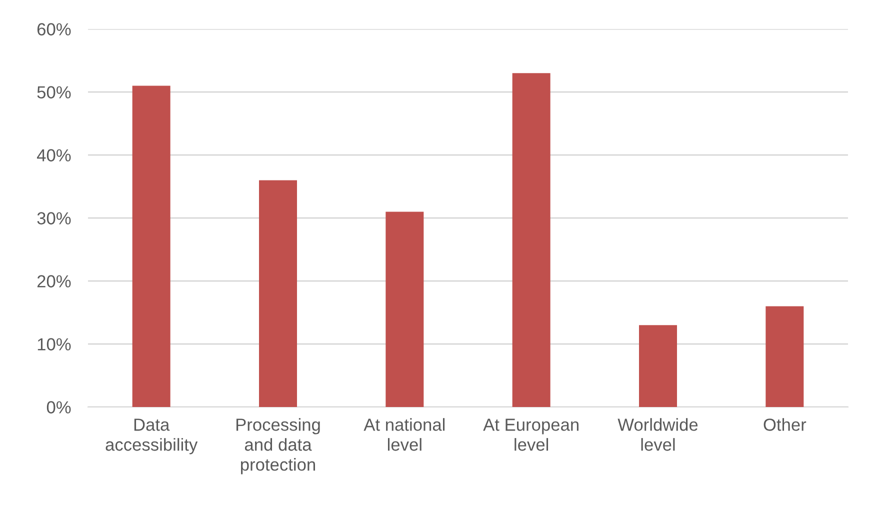  What do you see at coordinates (54, 29) in the screenshot?
I see `y-tick-label: 60%` at bounding box center [54, 29].